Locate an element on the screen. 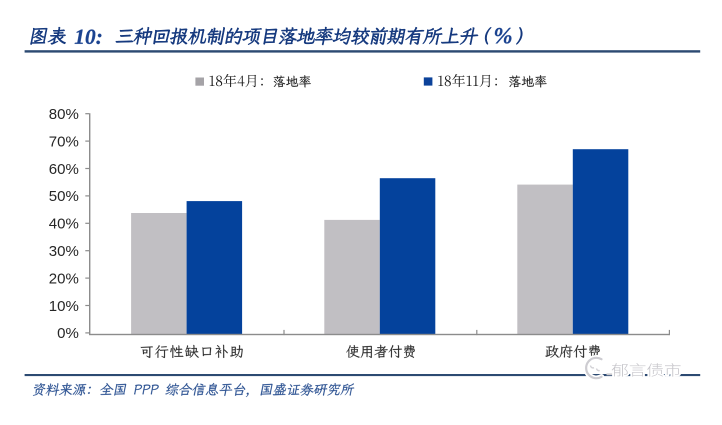 Image resolution: width=722 pixels, height=425 pixels. svg-text: 80% is located at coordinates (64, 114).